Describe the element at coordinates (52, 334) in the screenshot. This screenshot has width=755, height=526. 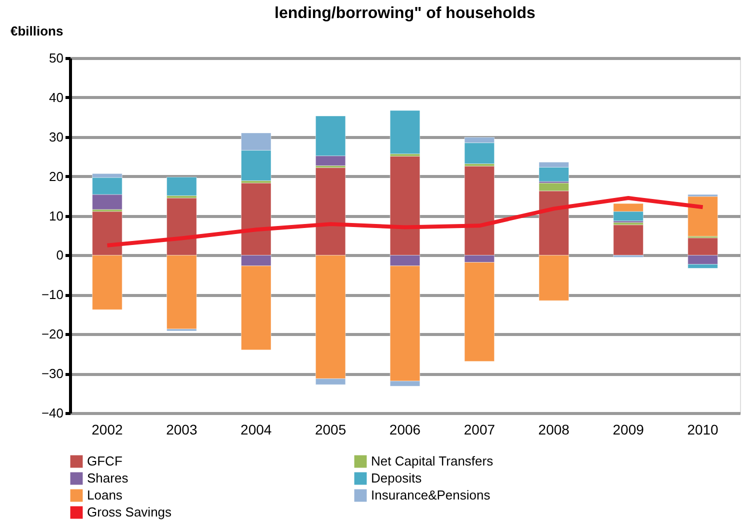
I see `y-tick-label: −20` at that location.